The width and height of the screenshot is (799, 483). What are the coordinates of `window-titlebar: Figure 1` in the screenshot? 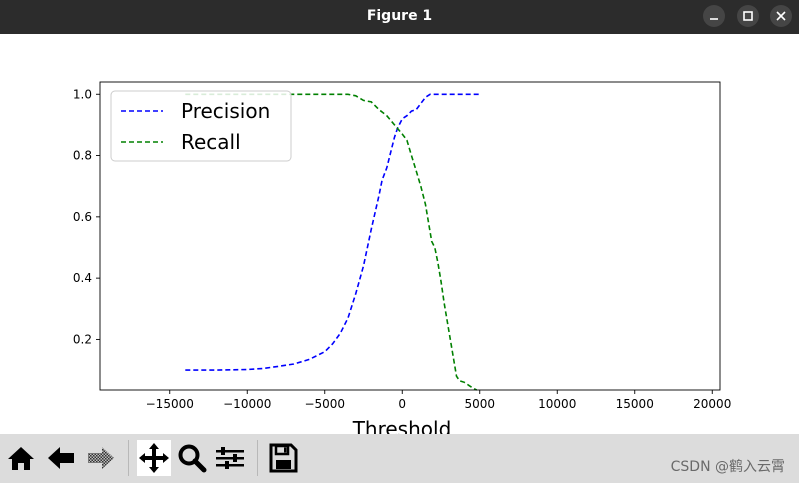 It's located at (399, 17).